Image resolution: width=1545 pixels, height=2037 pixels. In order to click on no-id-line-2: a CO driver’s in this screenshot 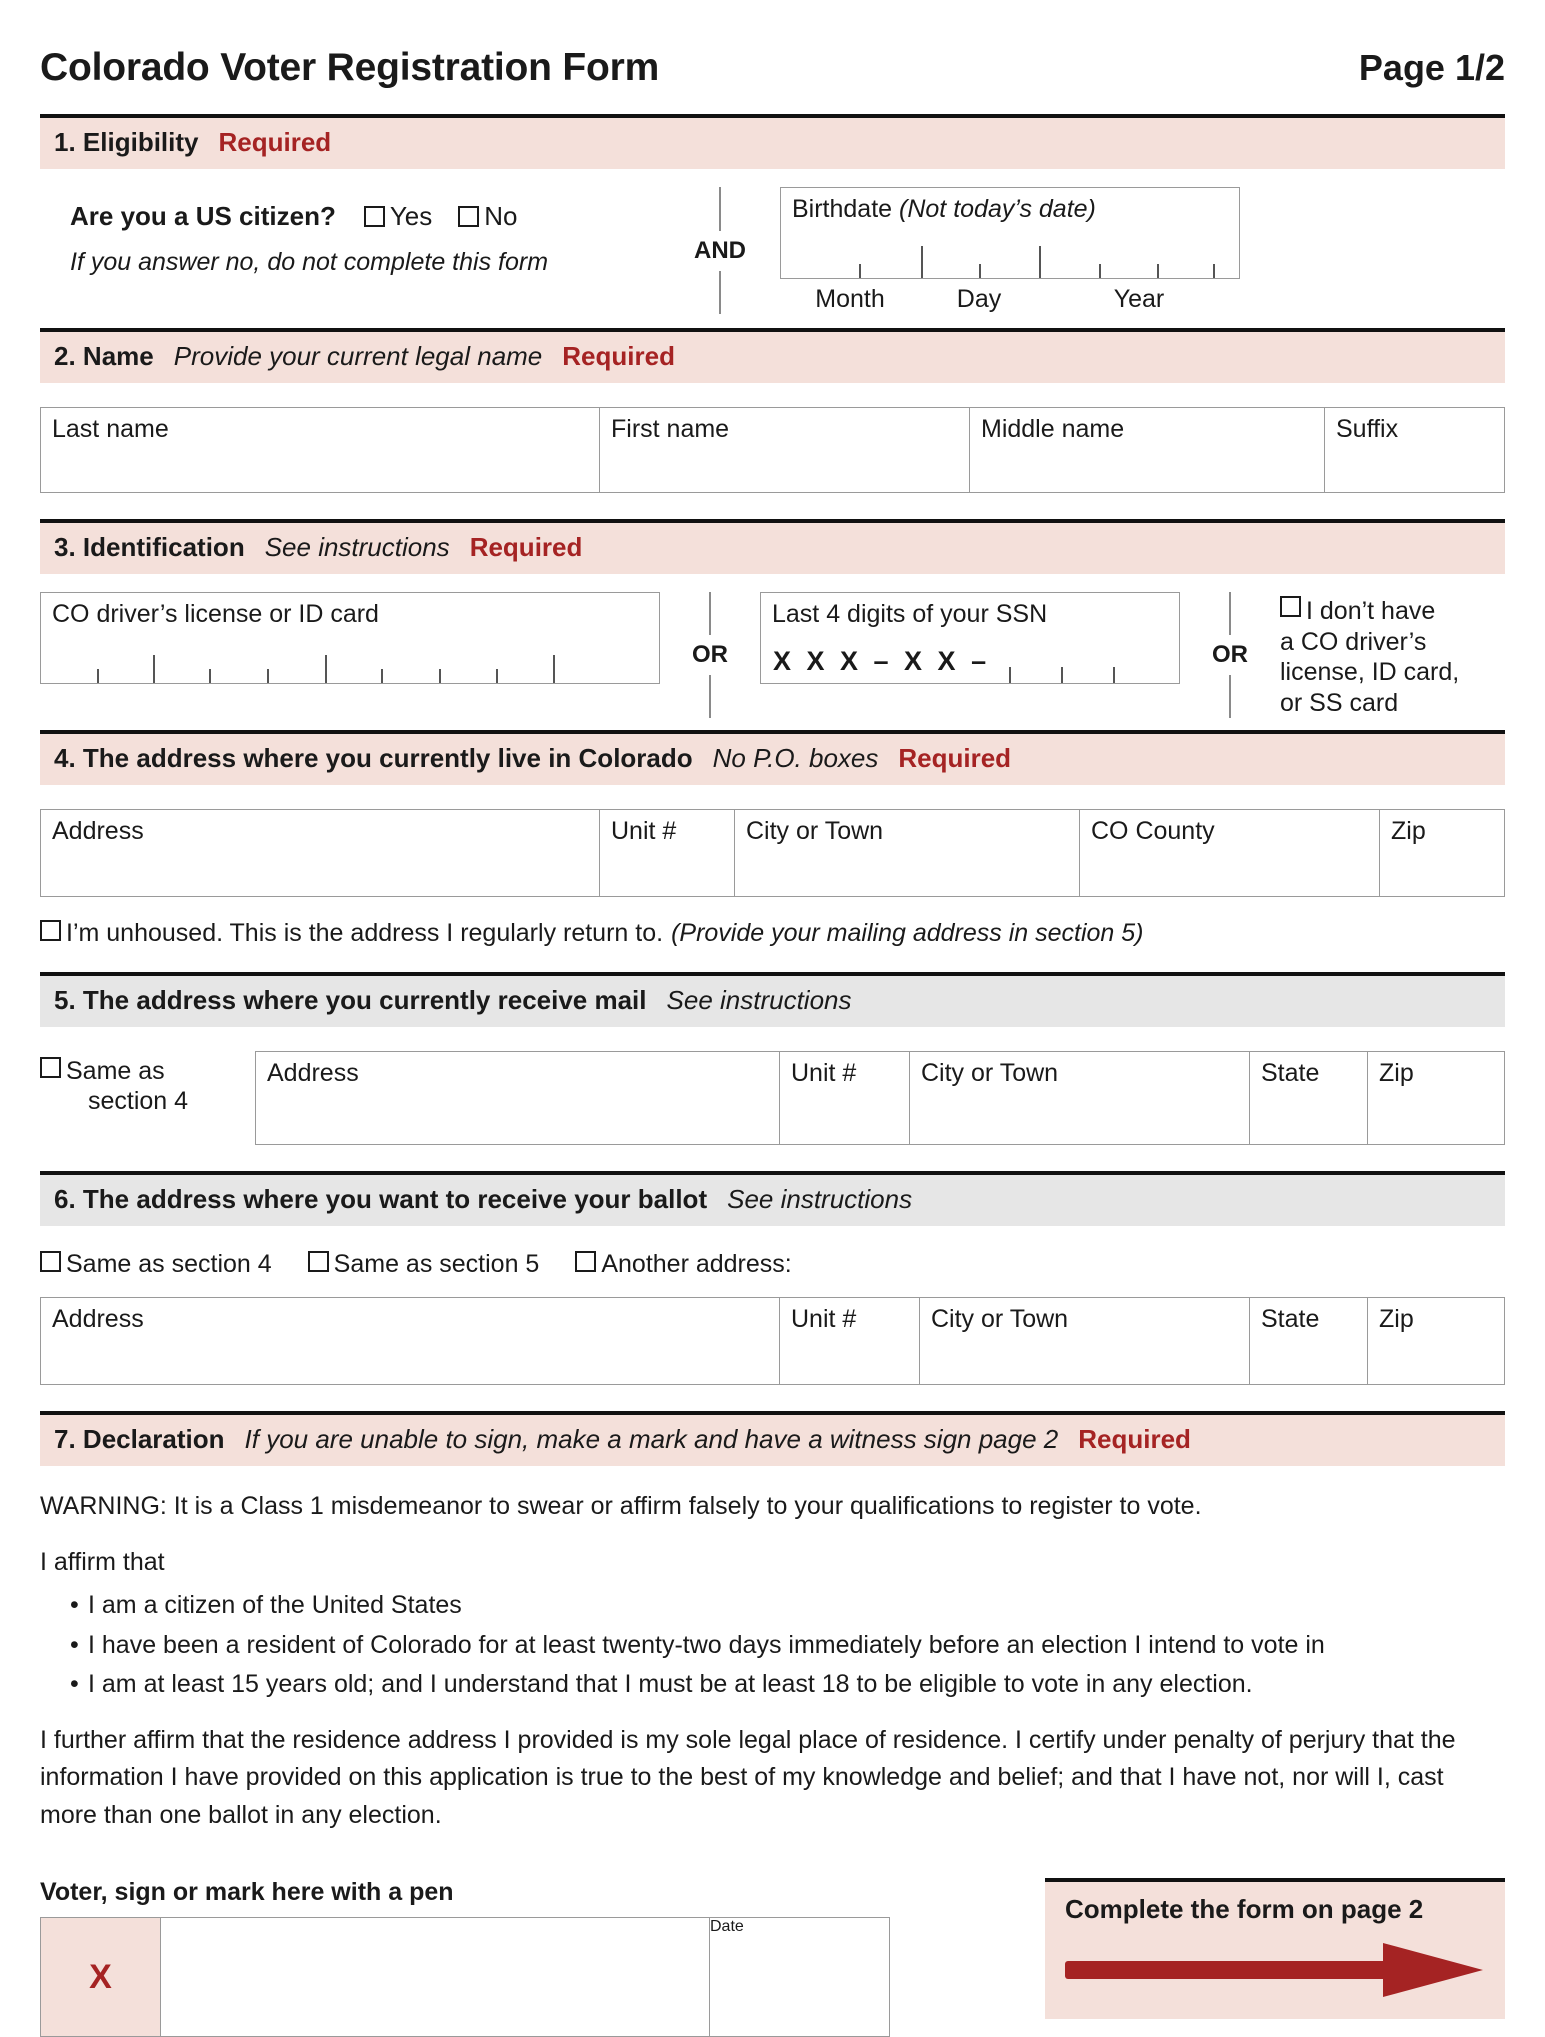, I will do `click(1353, 641)`.